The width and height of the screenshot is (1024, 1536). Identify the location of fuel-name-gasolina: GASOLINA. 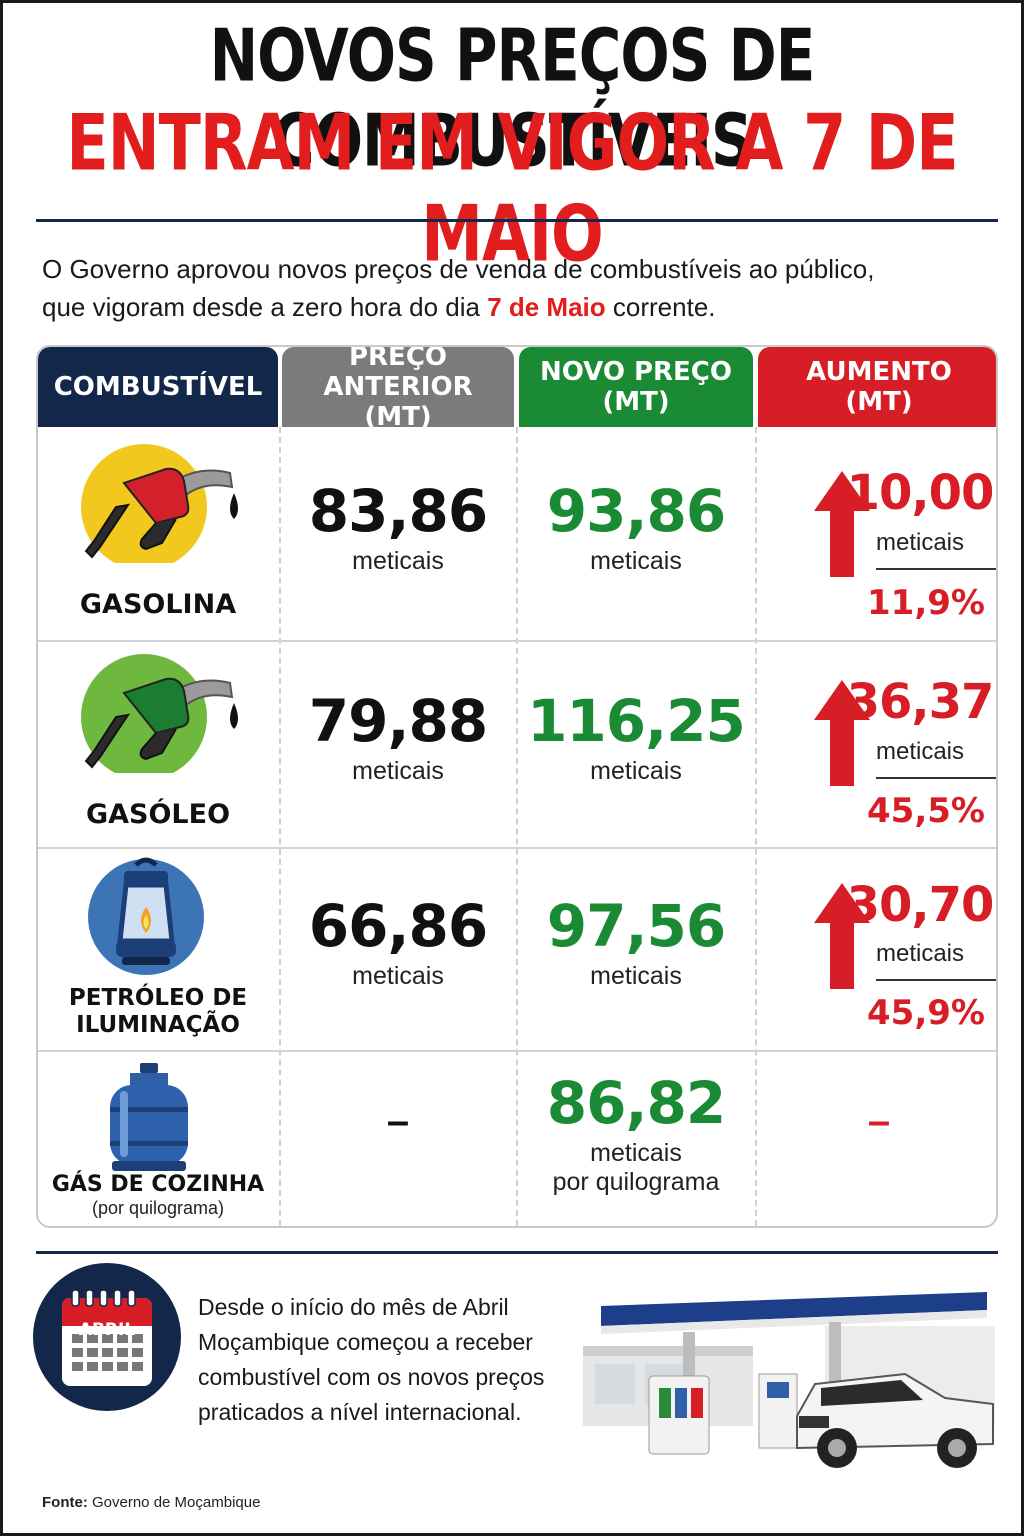
(158, 604).